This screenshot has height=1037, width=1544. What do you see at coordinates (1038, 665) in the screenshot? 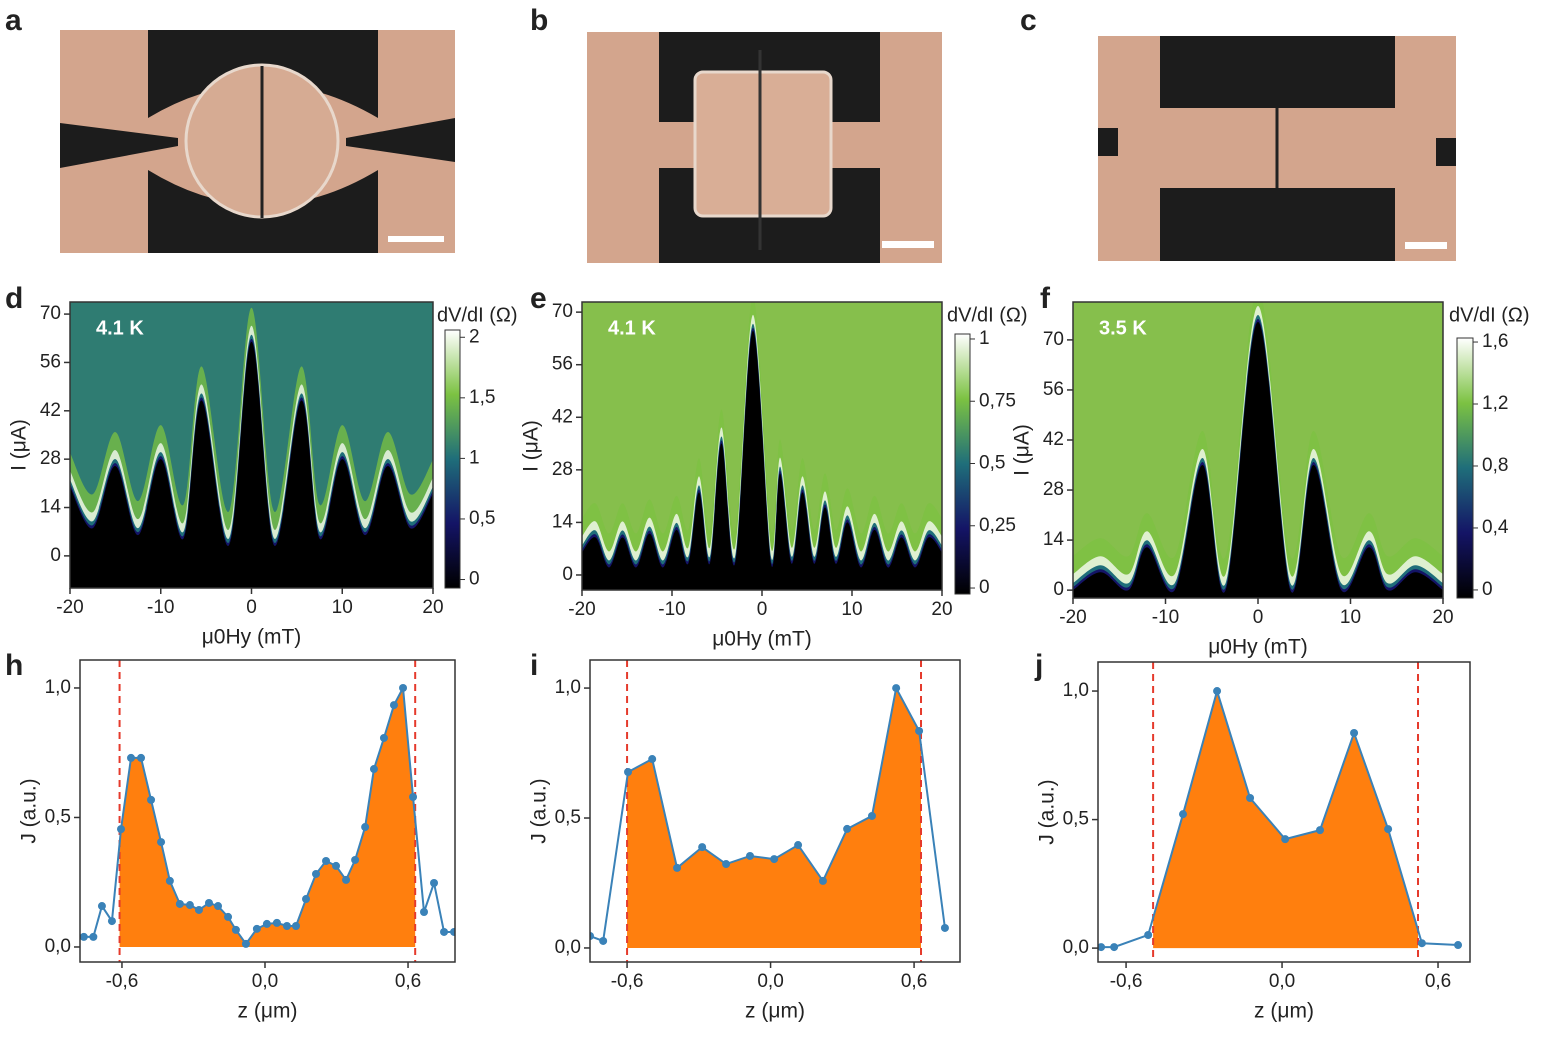
I see `panel-label: j` at bounding box center [1038, 665].